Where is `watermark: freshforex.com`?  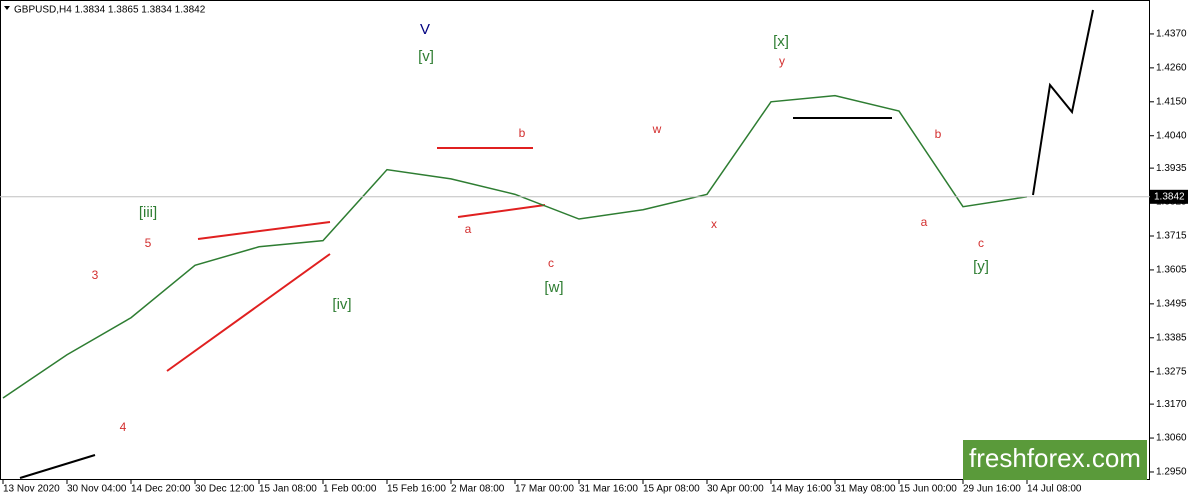 watermark: freshforex.com is located at coordinates (1055, 458).